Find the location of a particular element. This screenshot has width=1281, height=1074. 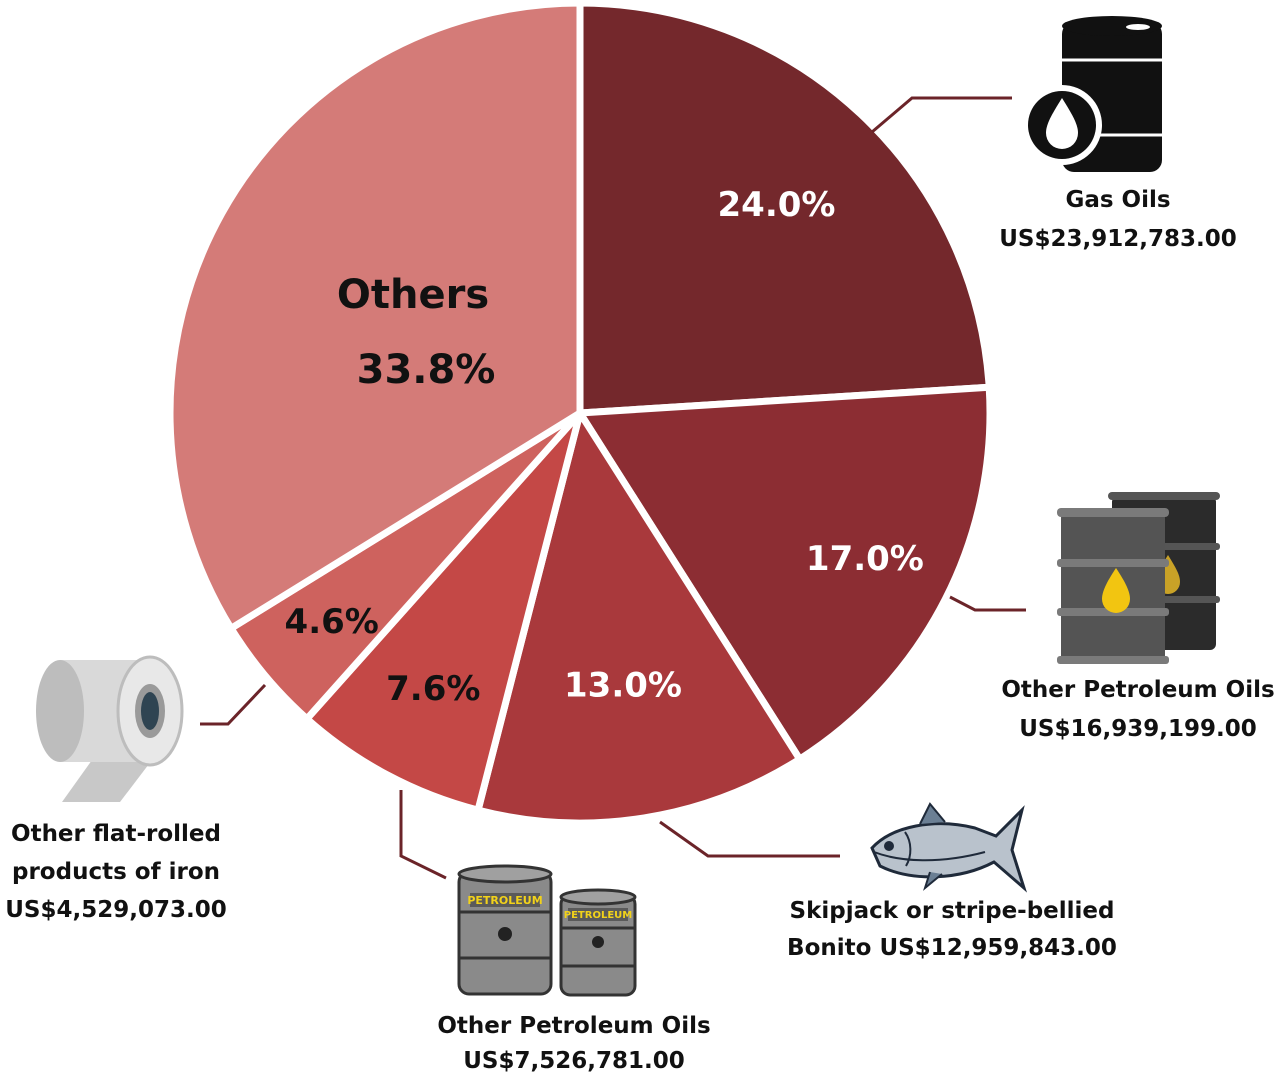

percent-label-4: 7.6% is located at coordinates (433, 689).